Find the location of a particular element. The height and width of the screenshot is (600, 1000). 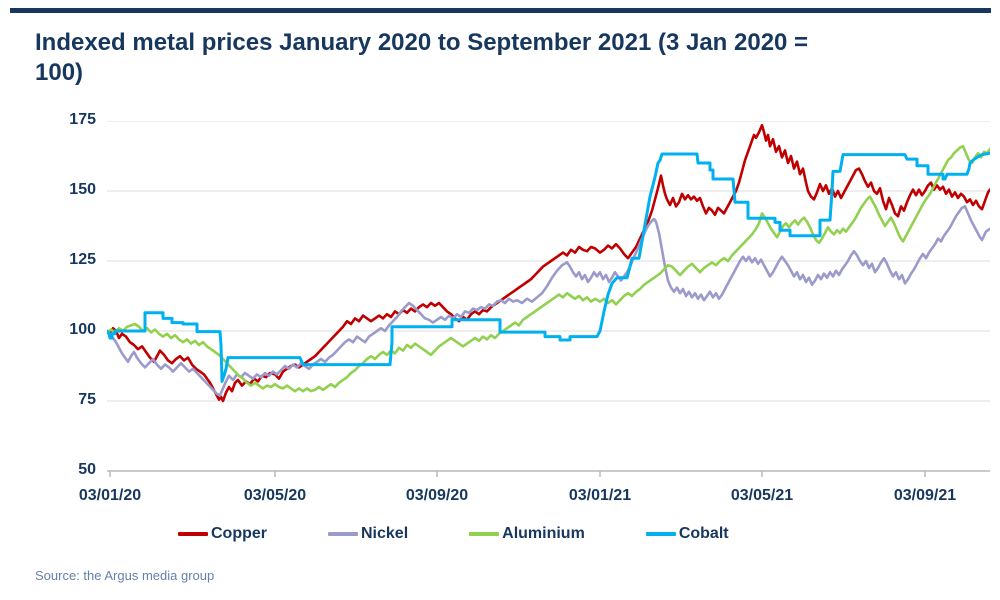

x-axis-label-0: 03/01/20 is located at coordinates (110, 495).